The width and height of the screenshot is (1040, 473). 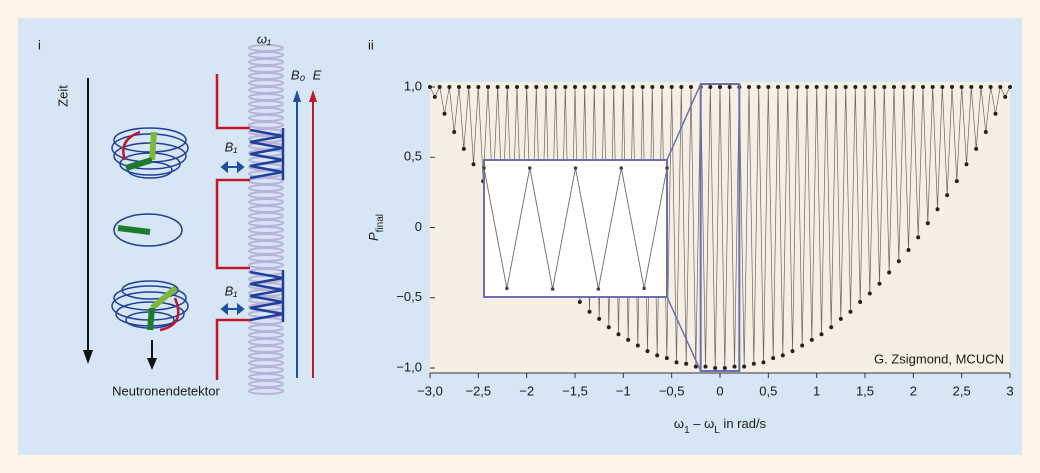 What do you see at coordinates (413, 85) in the screenshot?
I see `y-tick-label: 1,0` at bounding box center [413, 85].